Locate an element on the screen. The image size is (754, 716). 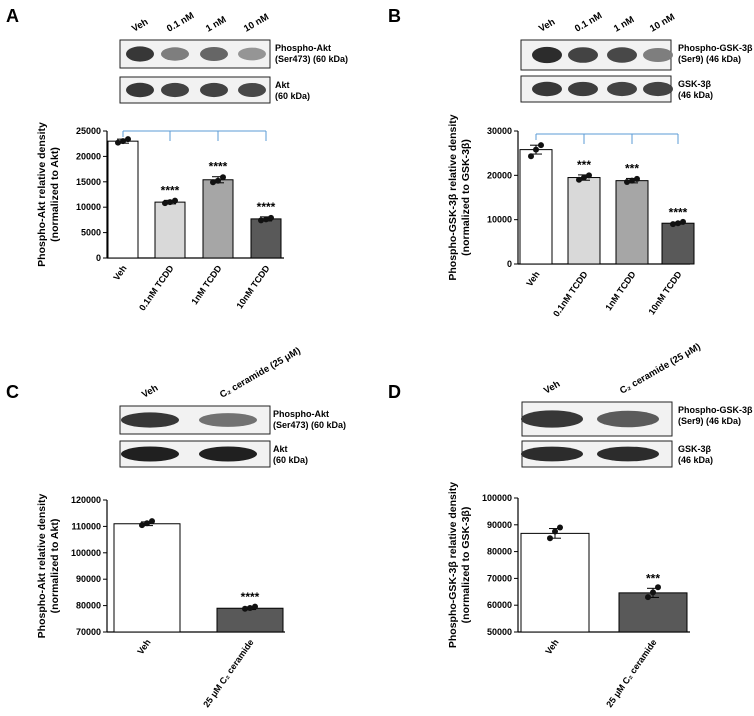
blot-row-label: Akt is located at coordinates (280, 449).